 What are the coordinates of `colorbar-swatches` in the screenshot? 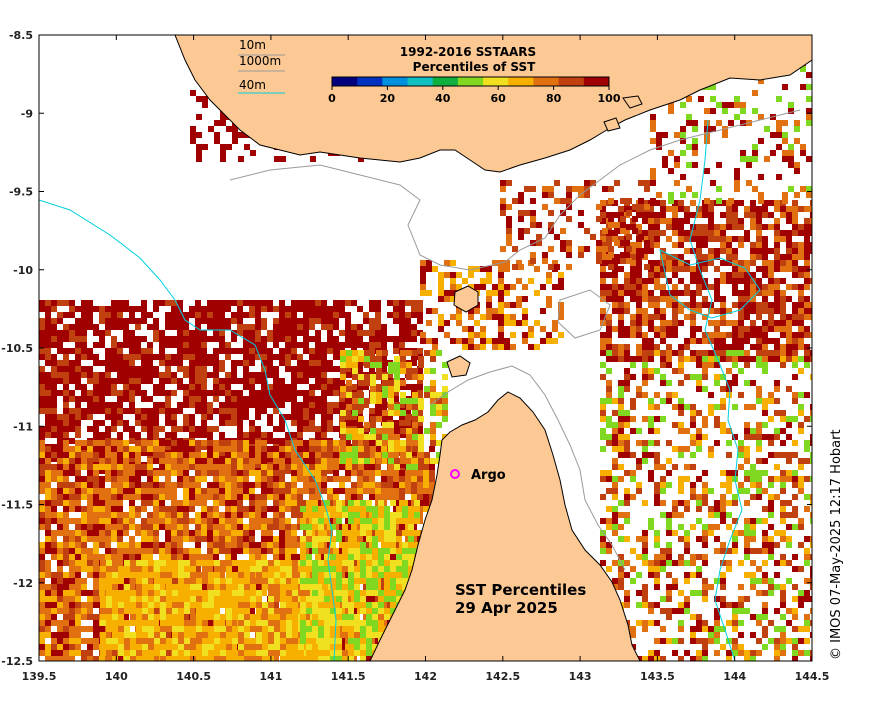 It's located at (470, 81).